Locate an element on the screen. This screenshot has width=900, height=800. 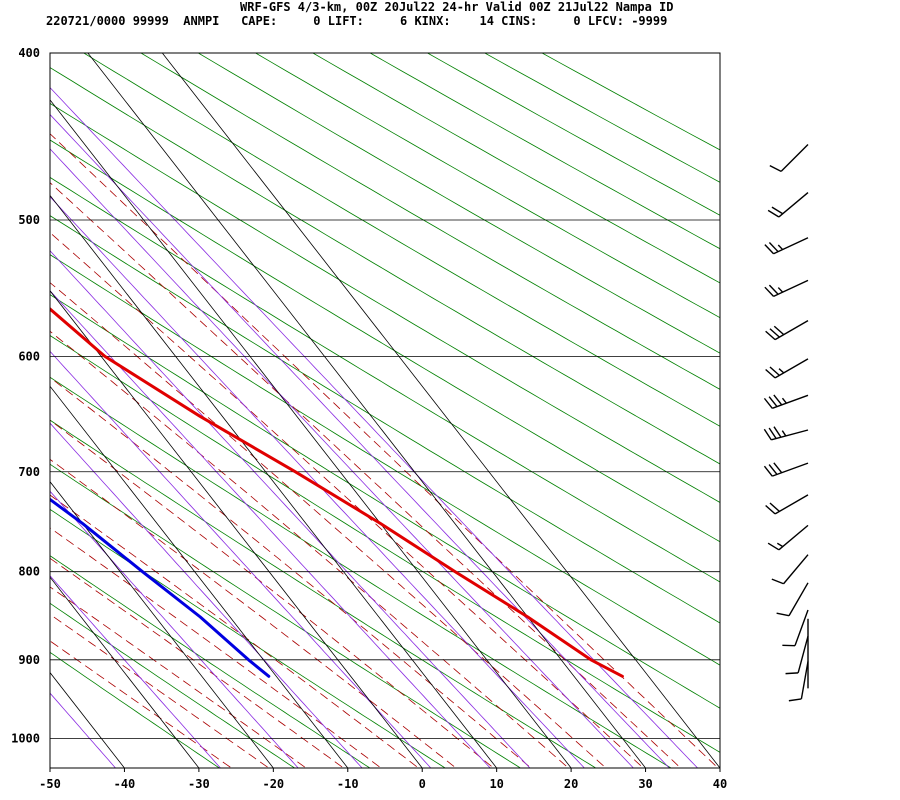
wind-barbs is located at coordinates (786, 422).